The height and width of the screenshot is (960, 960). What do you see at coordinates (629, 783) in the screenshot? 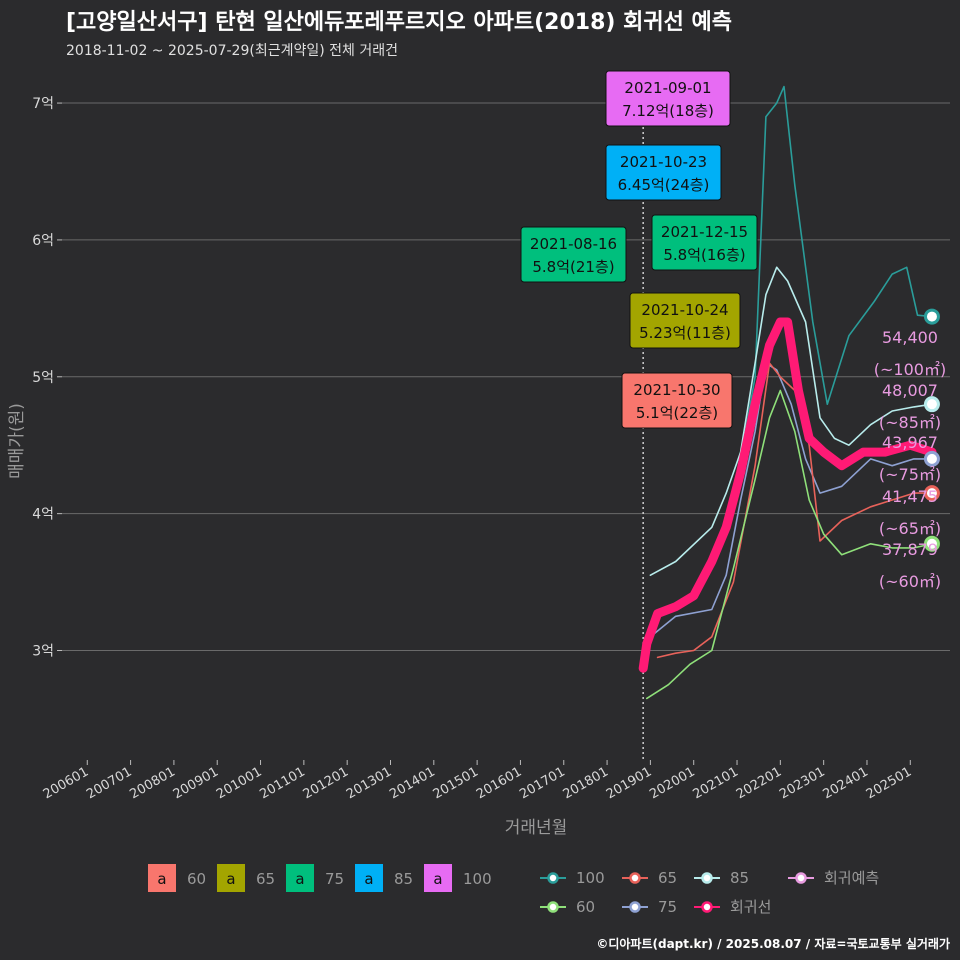
I see `x-tick-label: 201901` at bounding box center [629, 783].